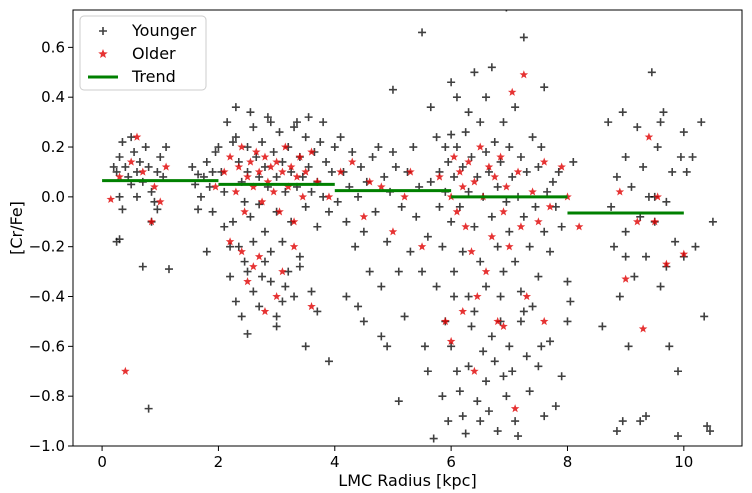 Image resolution: width=752 pixels, height=493 pixels. Describe the element at coordinates (103, 31) in the screenshot. I see `legend-younger-marker` at that location.